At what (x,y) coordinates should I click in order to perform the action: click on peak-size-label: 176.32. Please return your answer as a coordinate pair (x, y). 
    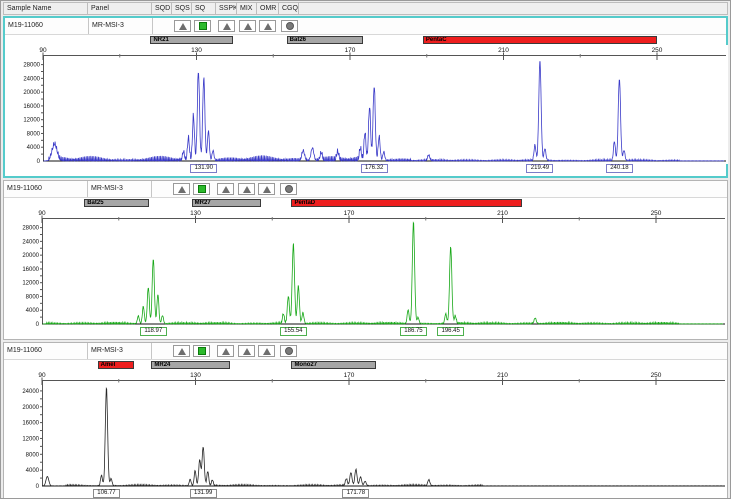
    Looking at the image, I should click on (374, 168).